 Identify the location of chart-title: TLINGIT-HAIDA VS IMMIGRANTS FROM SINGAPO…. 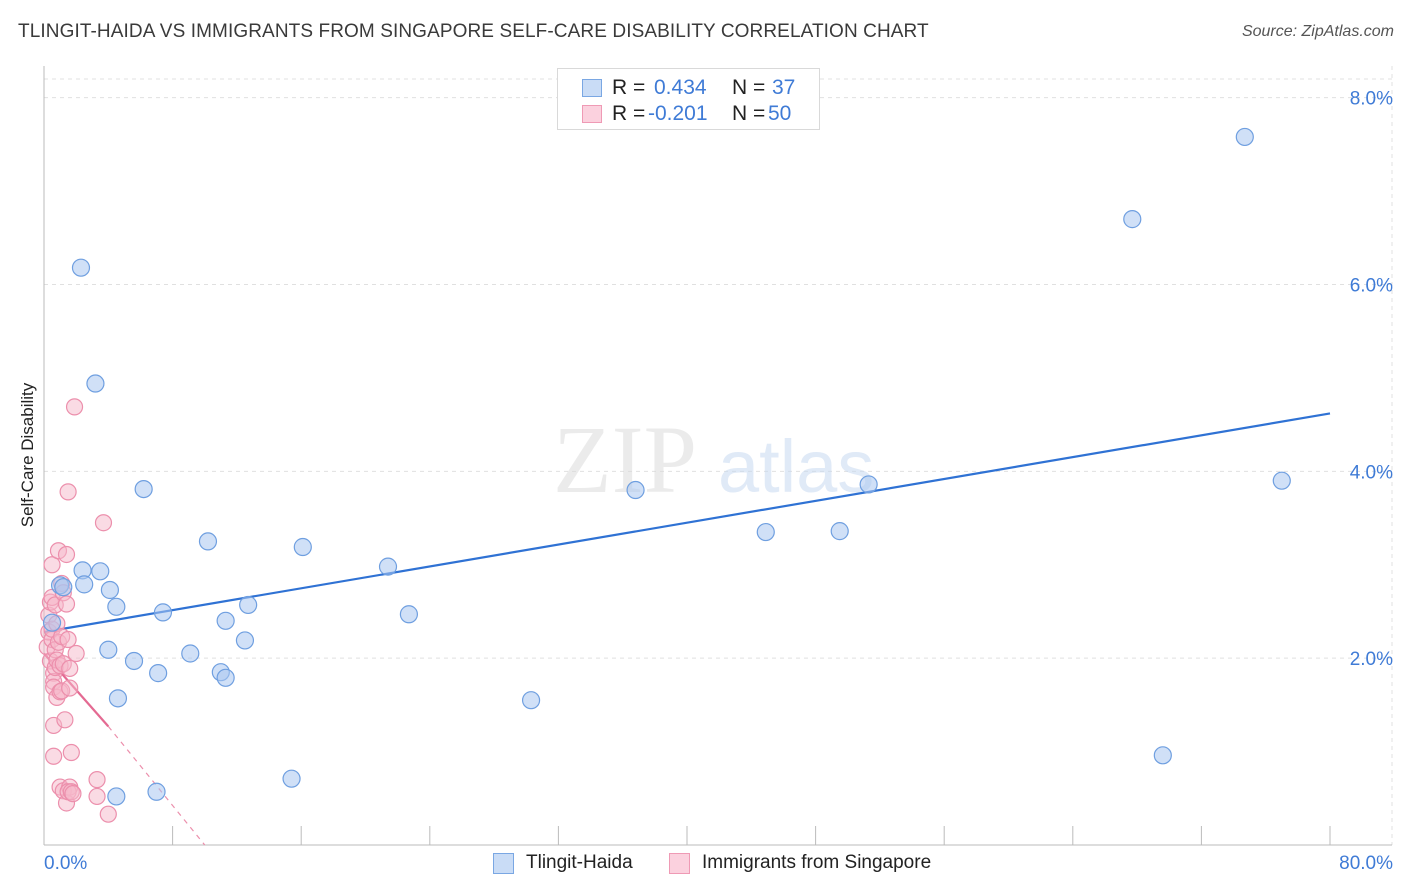
(473, 31).